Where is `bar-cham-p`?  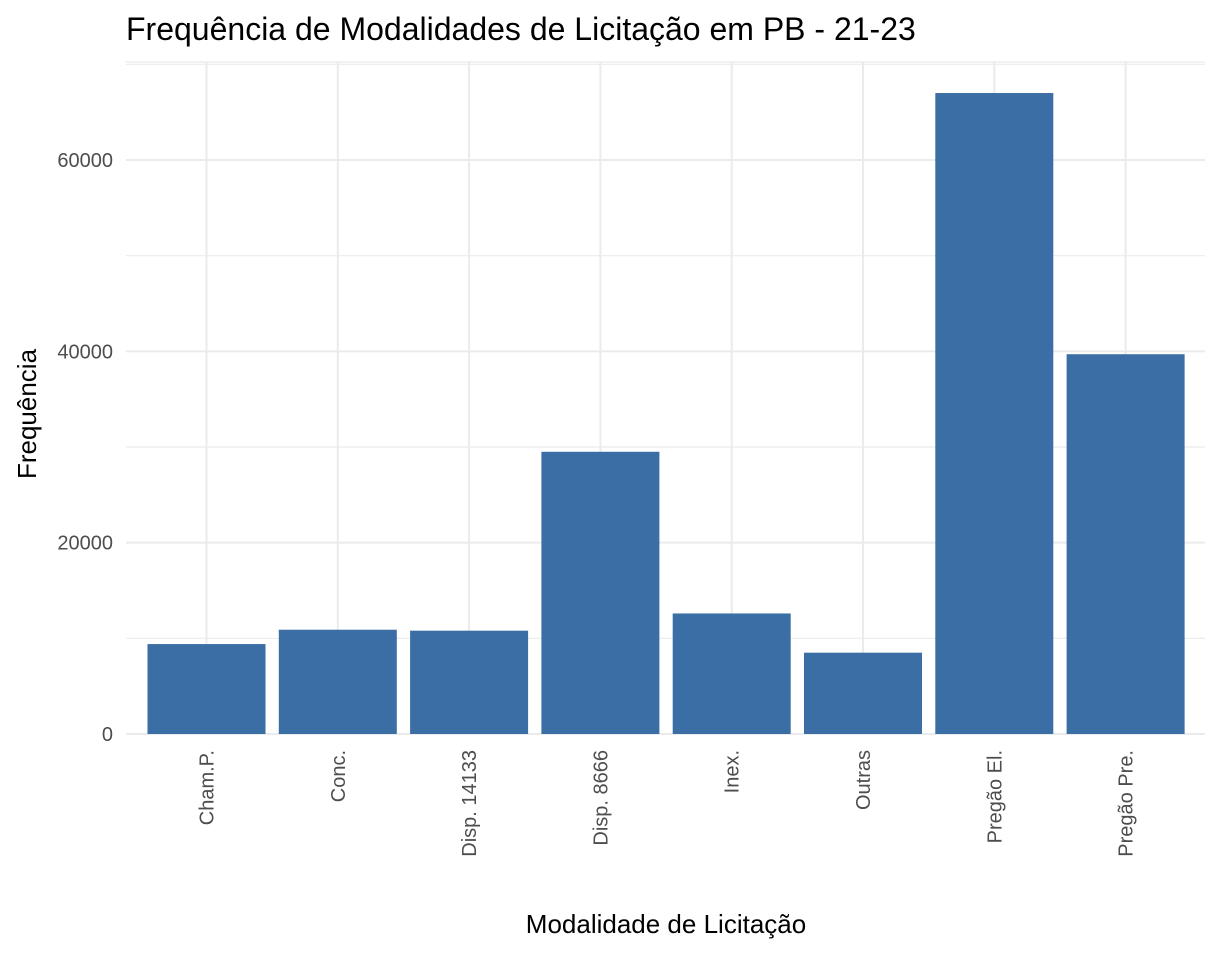
bar-cham-p is located at coordinates (206, 689).